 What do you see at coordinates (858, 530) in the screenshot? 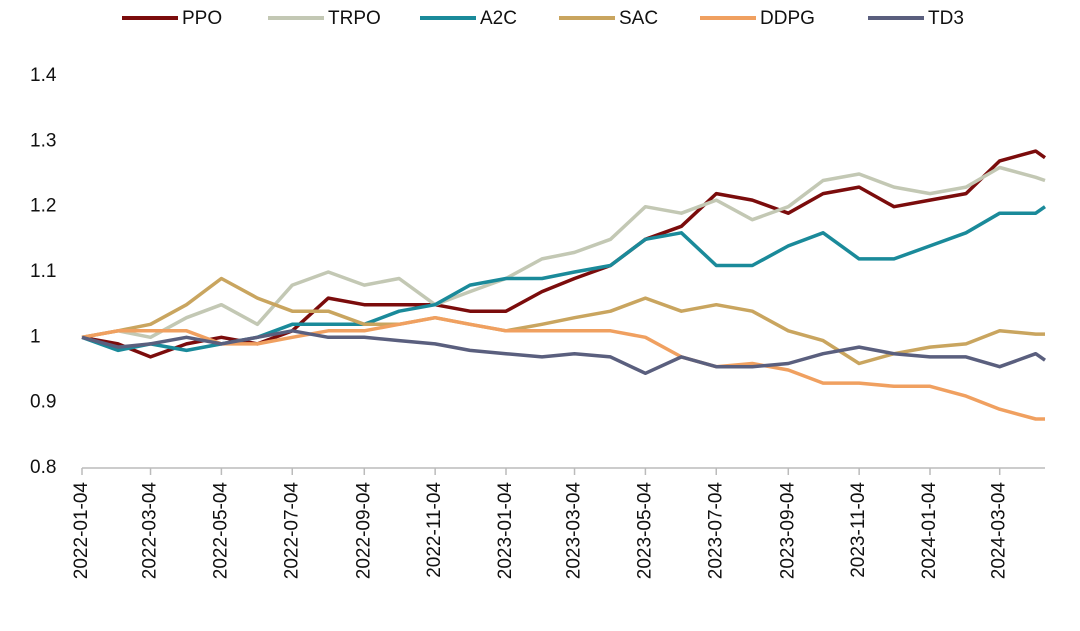
I see `x-tick-label: 2023-11-04` at bounding box center [858, 530].